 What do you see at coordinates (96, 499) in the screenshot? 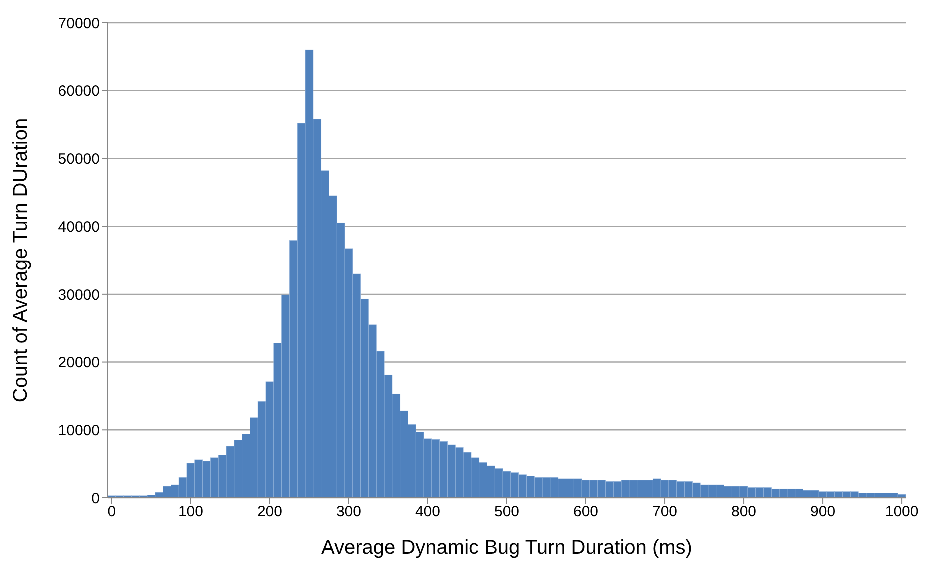
I see `y-tick-label: 0` at bounding box center [96, 499].